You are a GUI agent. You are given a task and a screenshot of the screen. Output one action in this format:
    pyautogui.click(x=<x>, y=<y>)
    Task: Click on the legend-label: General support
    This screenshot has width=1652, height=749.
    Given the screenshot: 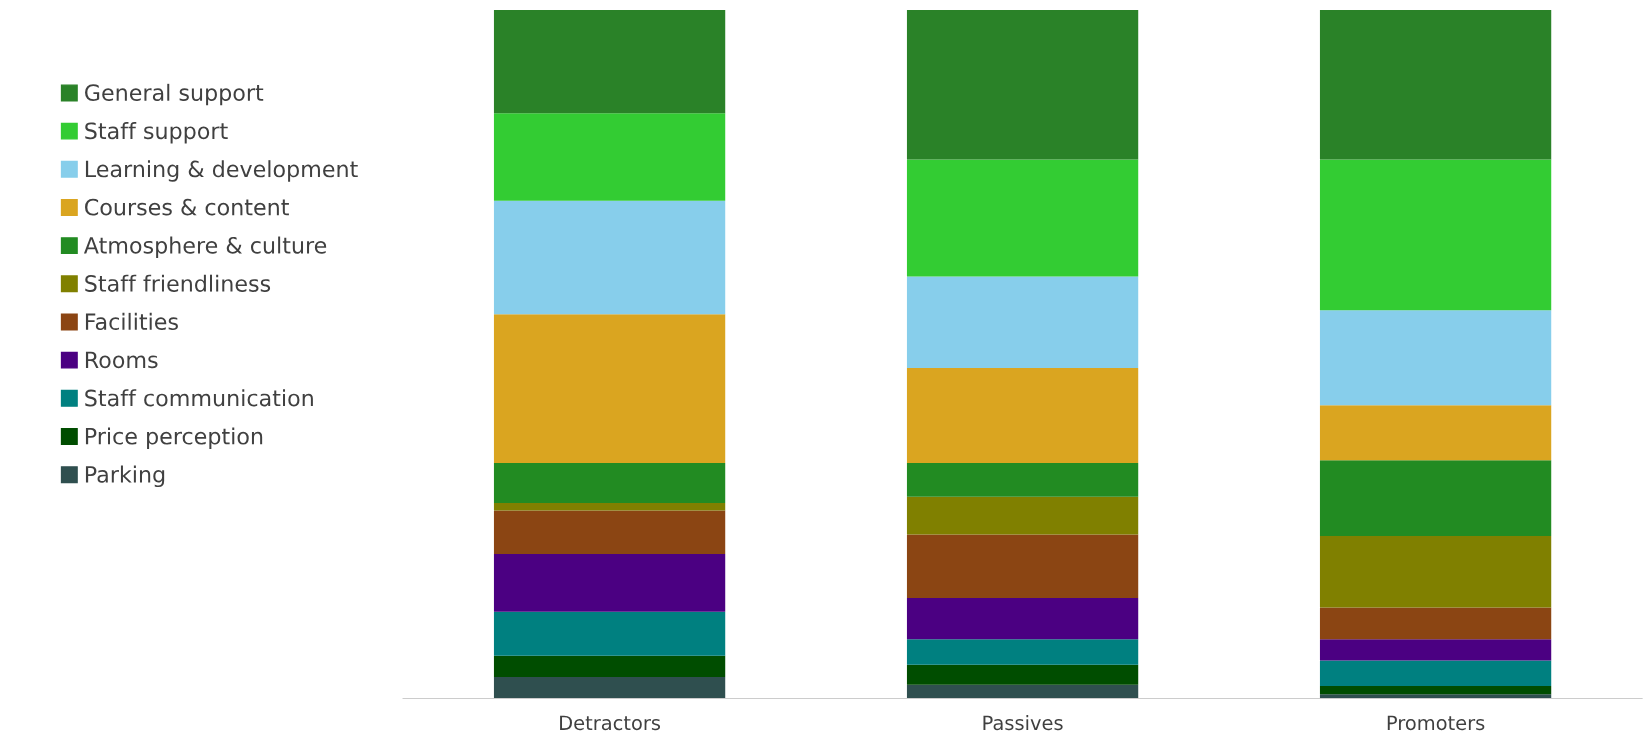 What is the action you would take?
    pyautogui.click(x=174, y=94)
    